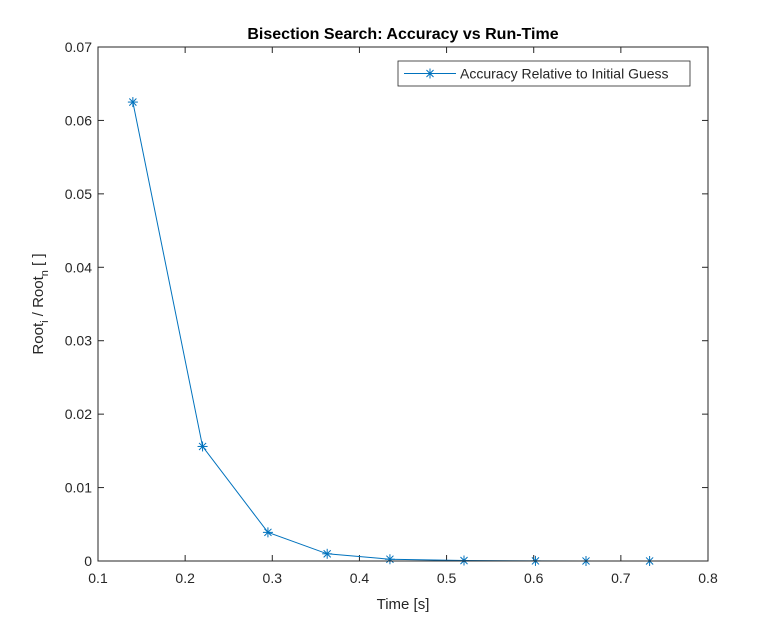  Describe the element at coordinates (88, 561) in the screenshot. I see `y-tick-label: 0` at that location.